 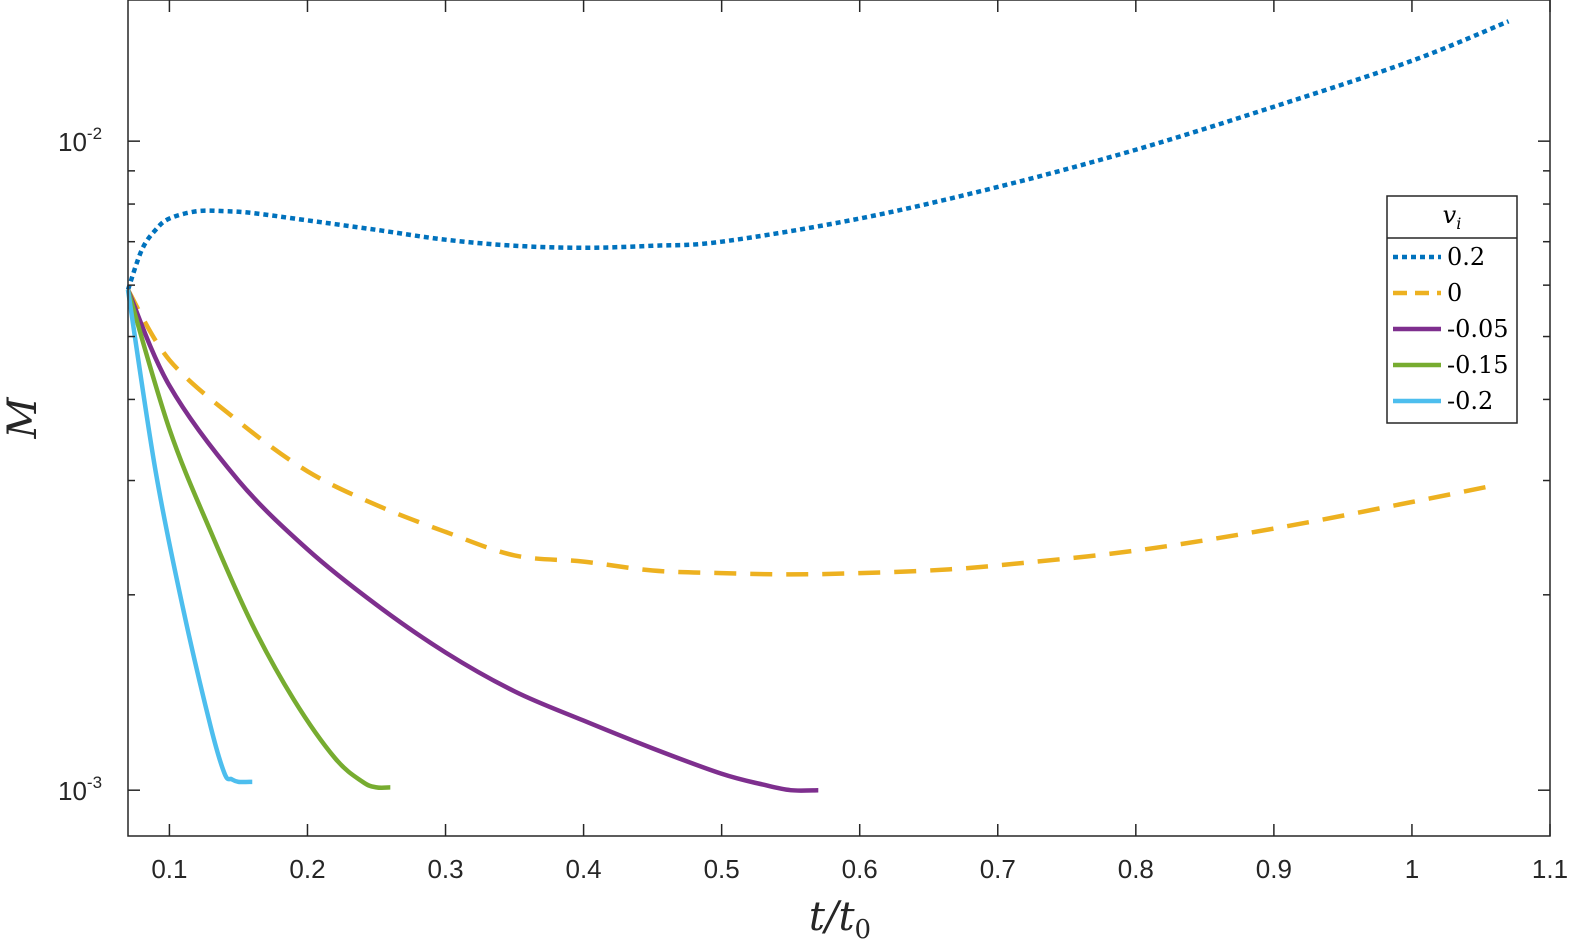 I want to click on legend-label: -0.05, so click(x=1478, y=329).